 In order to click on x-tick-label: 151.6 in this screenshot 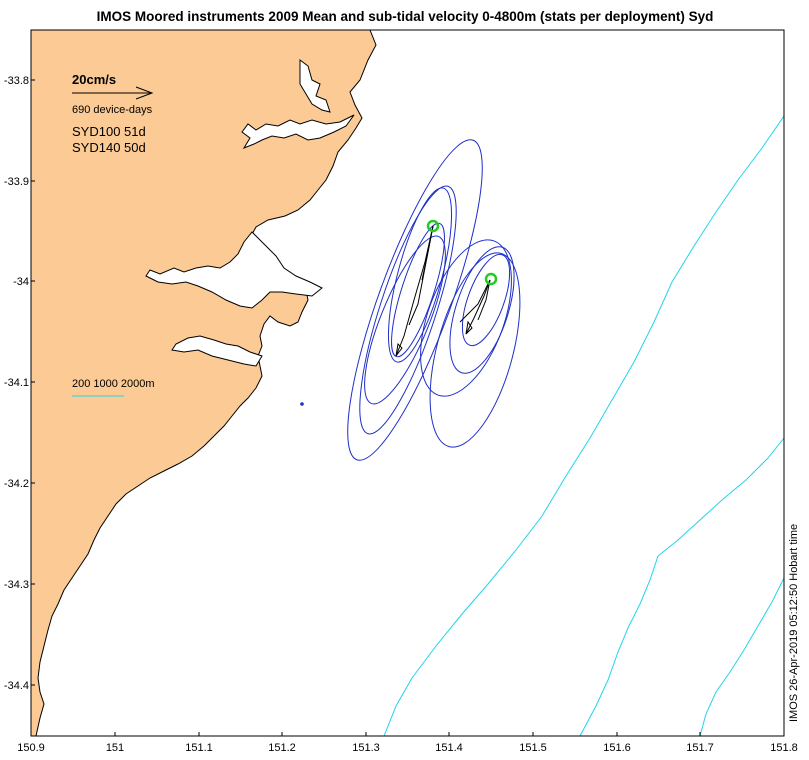, I will do `click(617, 748)`.